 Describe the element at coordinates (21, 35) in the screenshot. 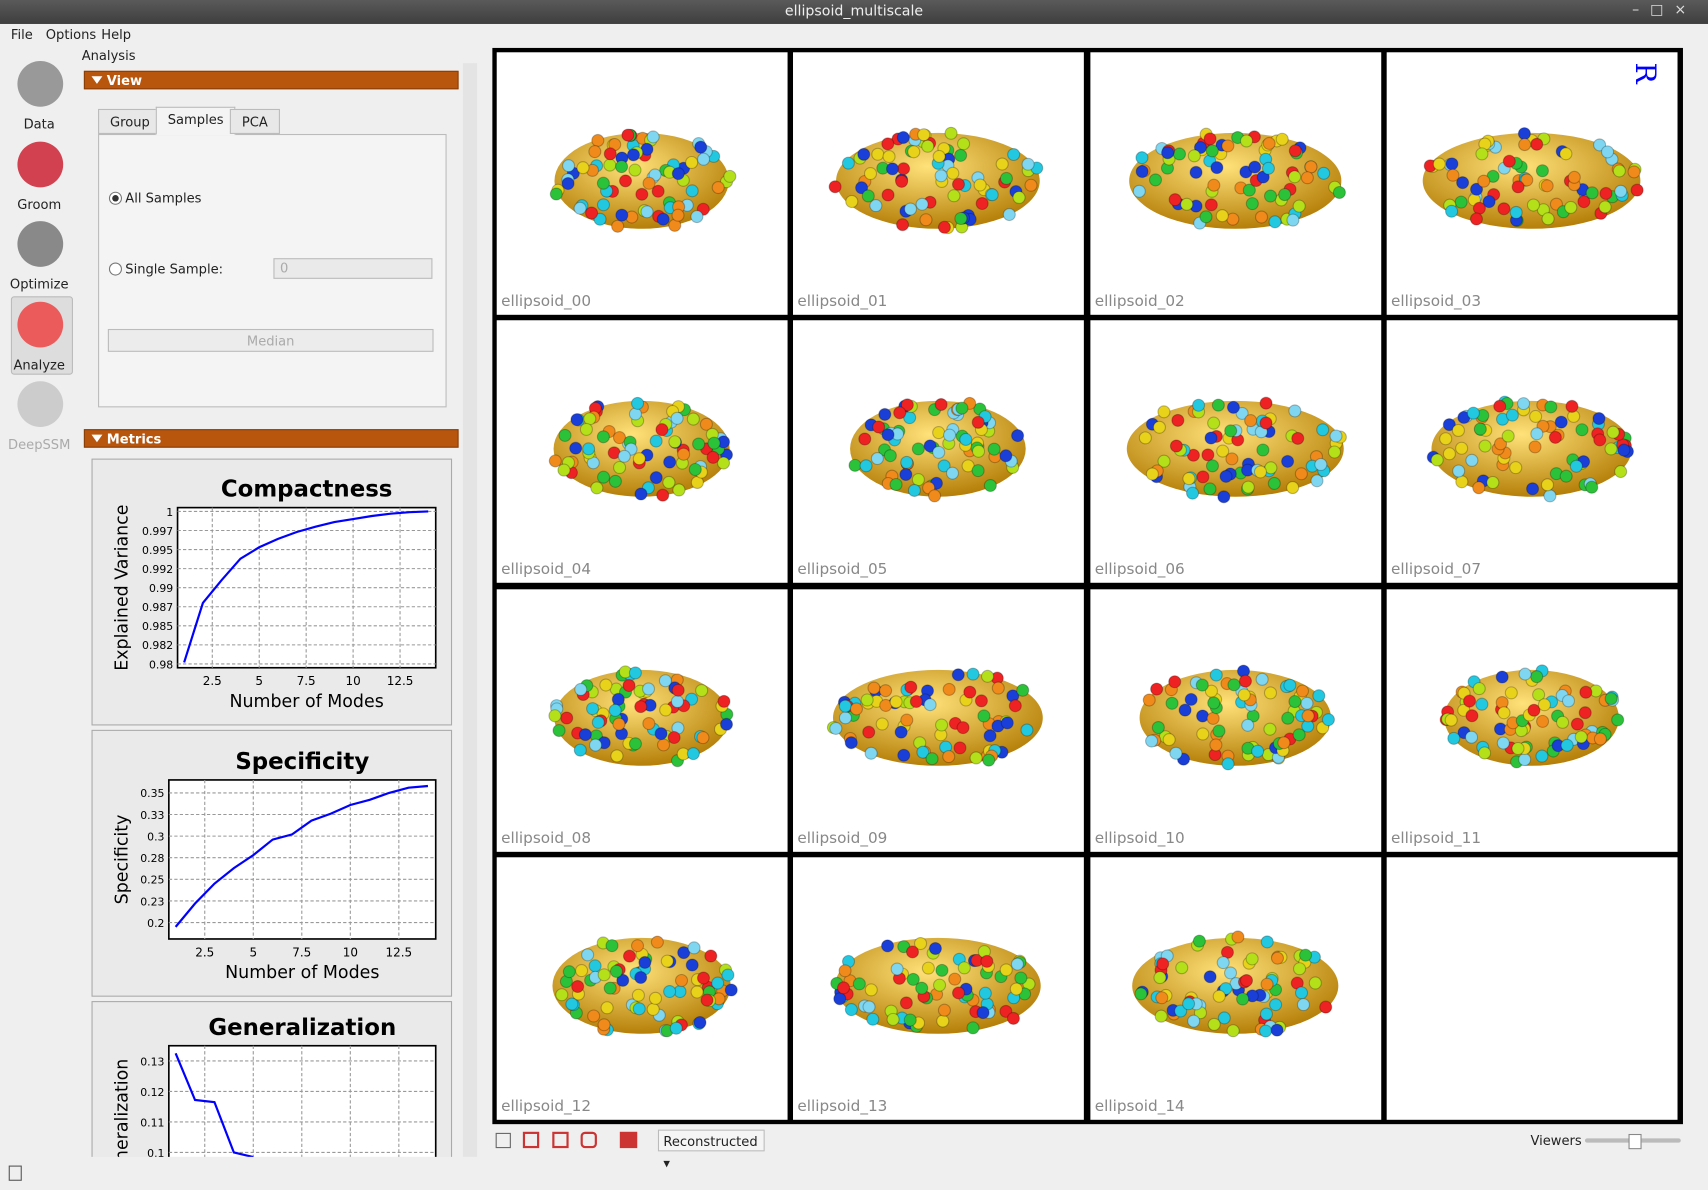

I see `menu-item: File` at that location.